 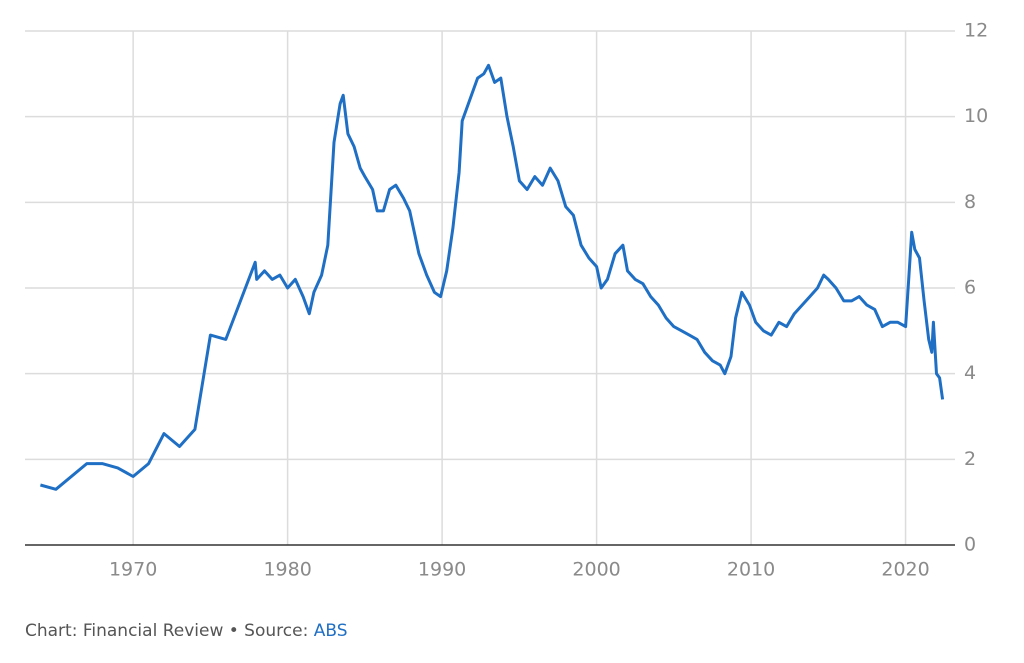 What do you see at coordinates (970, 288) in the screenshot?
I see `y-tick-label: 6` at bounding box center [970, 288].